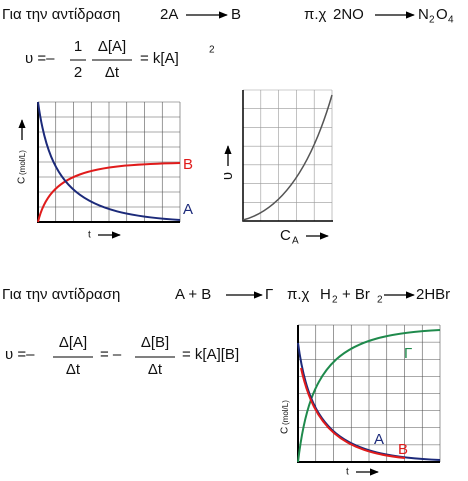 This screenshot has height=481, width=468. What do you see at coordinates (408, 353) in the screenshot?
I see `curve-label: Γ` at bounding box center [408, 353].